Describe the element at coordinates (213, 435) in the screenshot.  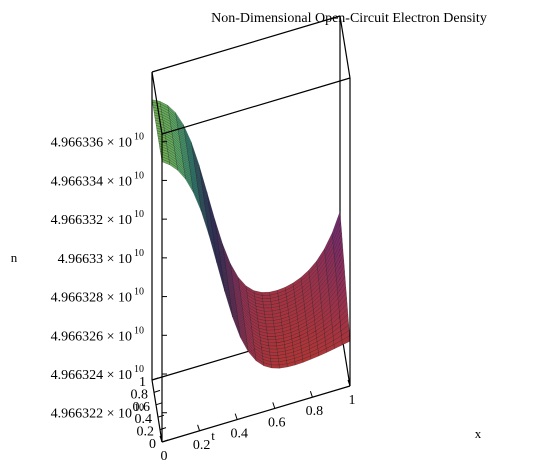
I see `t-axis-label: t` at that location.